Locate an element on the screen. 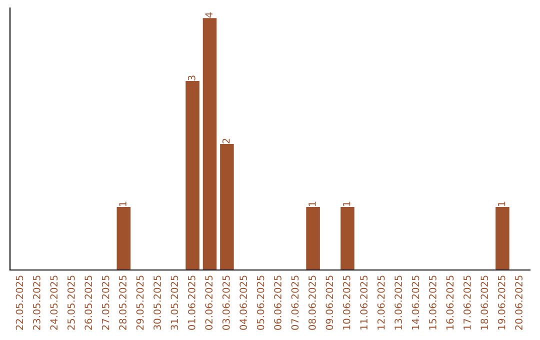  x-tick-label: 01.06.2025 is located at coordinates (192, 303).